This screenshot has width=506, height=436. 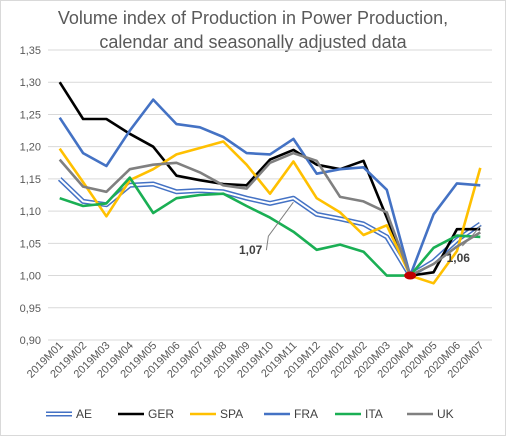 I want to click on legend-label-uk: UK, so click(x=445, y=414).